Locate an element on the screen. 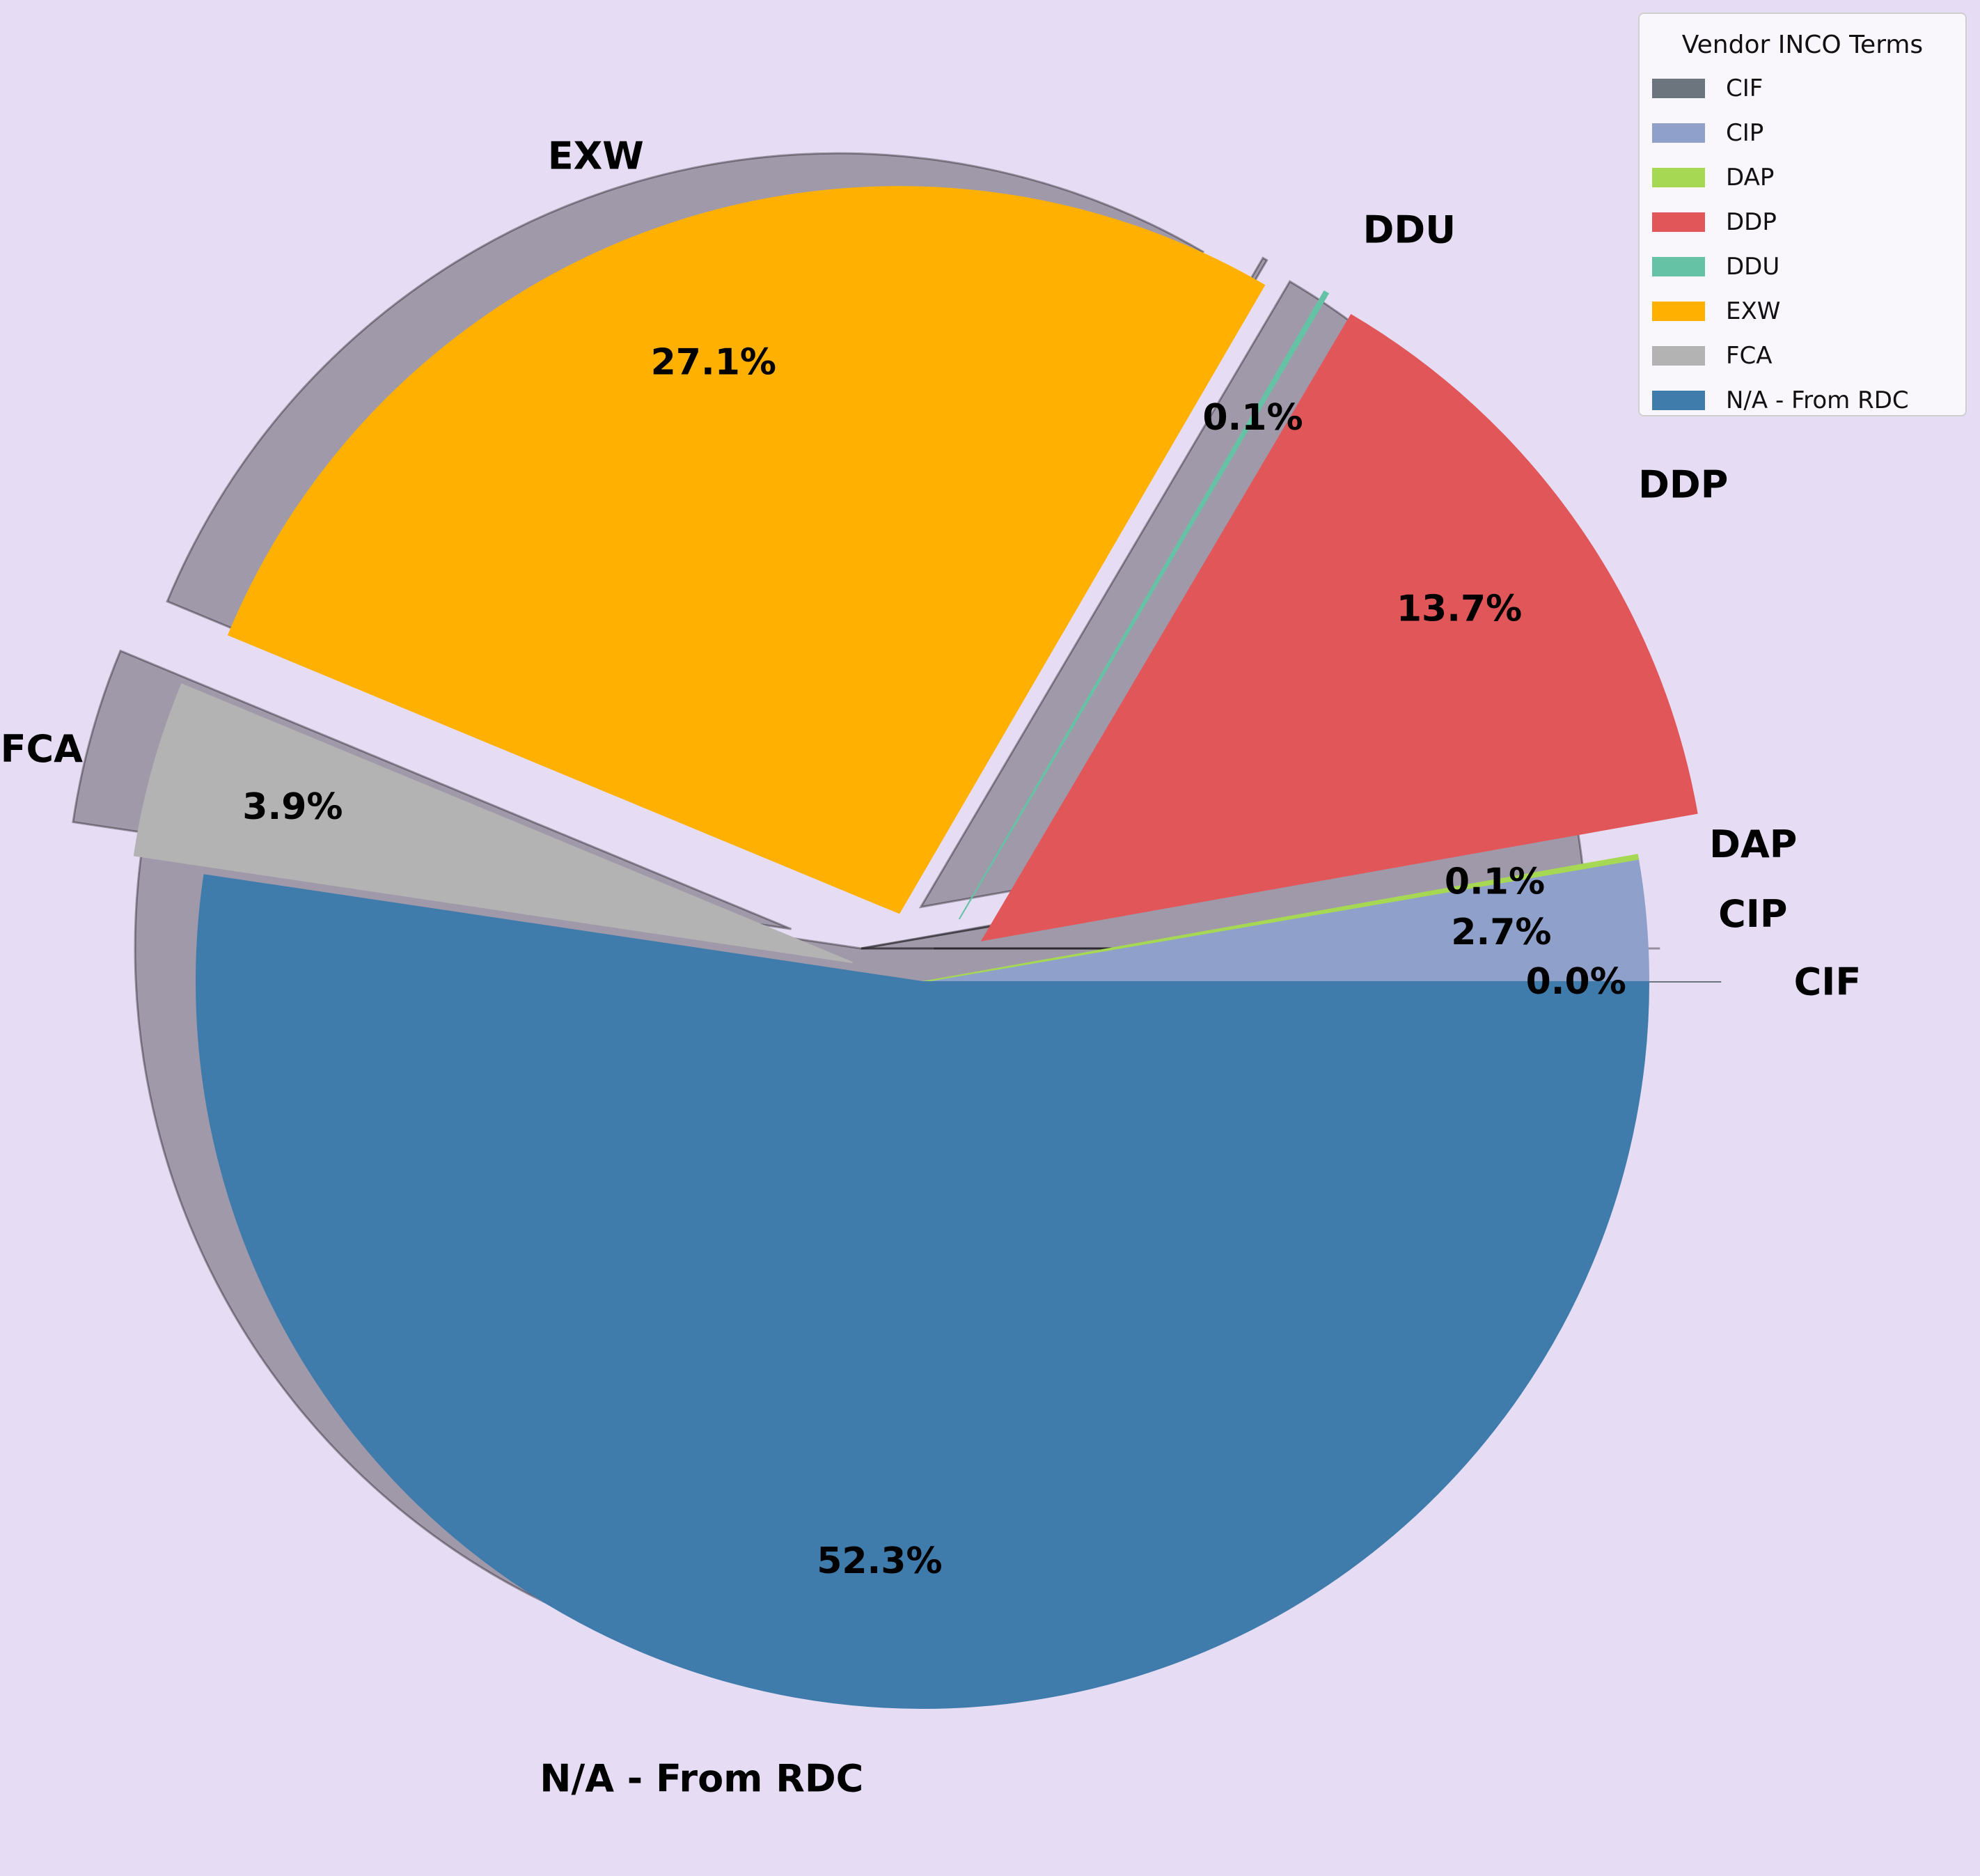  slice-percent-n-a-from-rdc: 52.3% is located at coordinates (879, 1561).